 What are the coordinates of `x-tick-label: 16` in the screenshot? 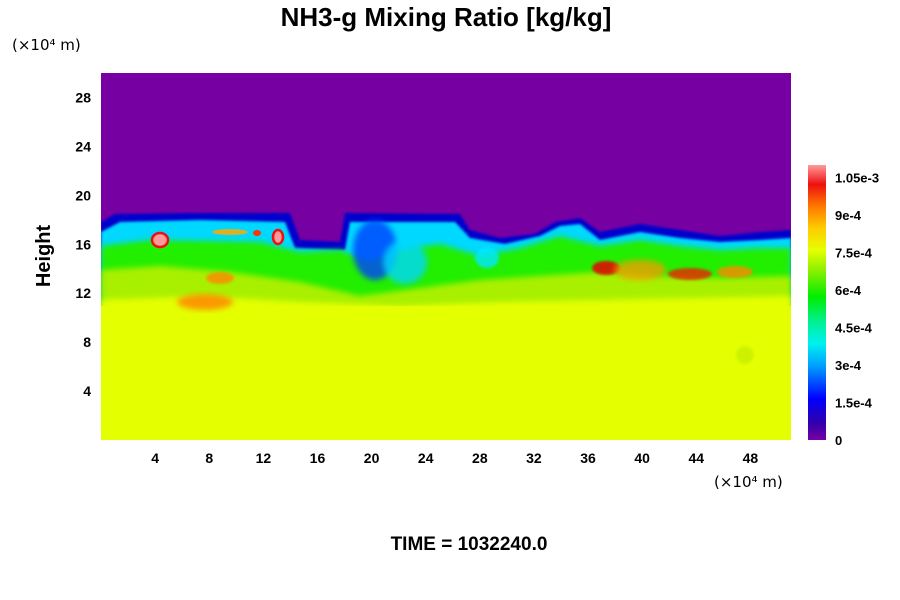 It's located at (318, 458).